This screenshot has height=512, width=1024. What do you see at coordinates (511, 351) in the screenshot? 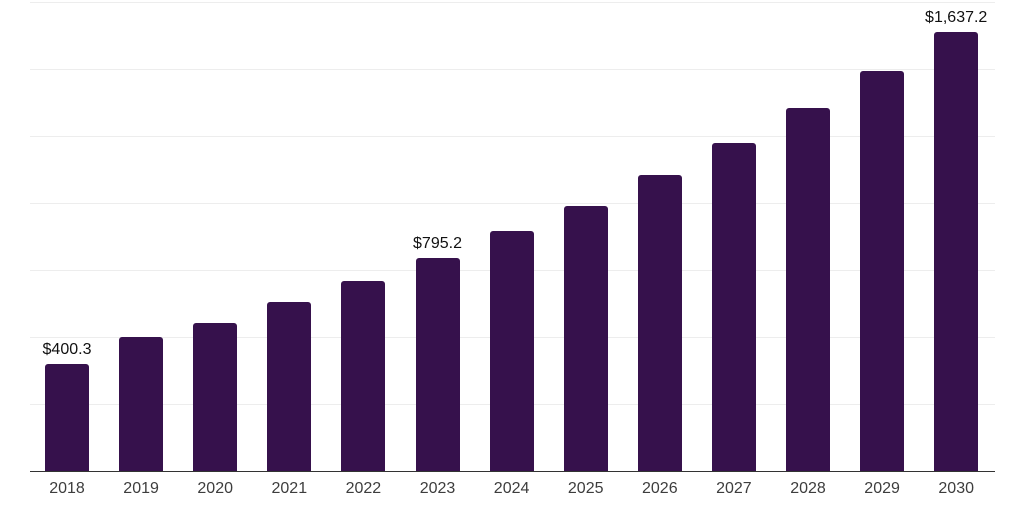
I see `bar-2024` at bounding box center [511, 351].